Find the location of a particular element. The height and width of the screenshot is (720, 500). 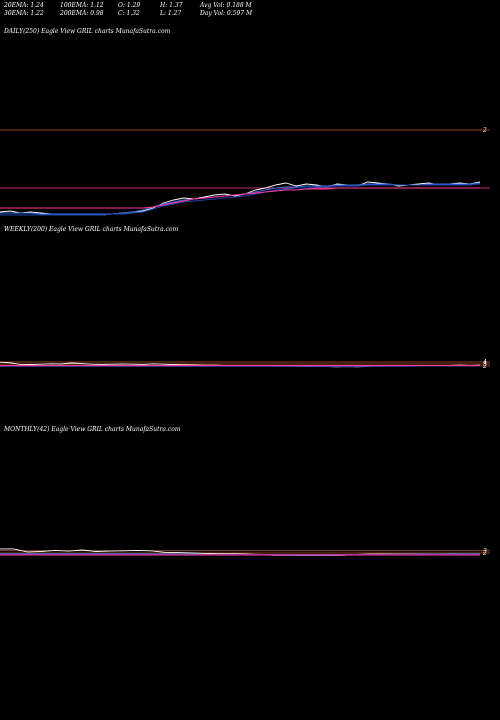

price-line is located at coordinates (240, 198).